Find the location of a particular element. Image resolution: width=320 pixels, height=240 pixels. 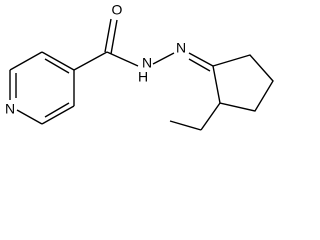

atom-label: O is located at coordinates (117, 10).